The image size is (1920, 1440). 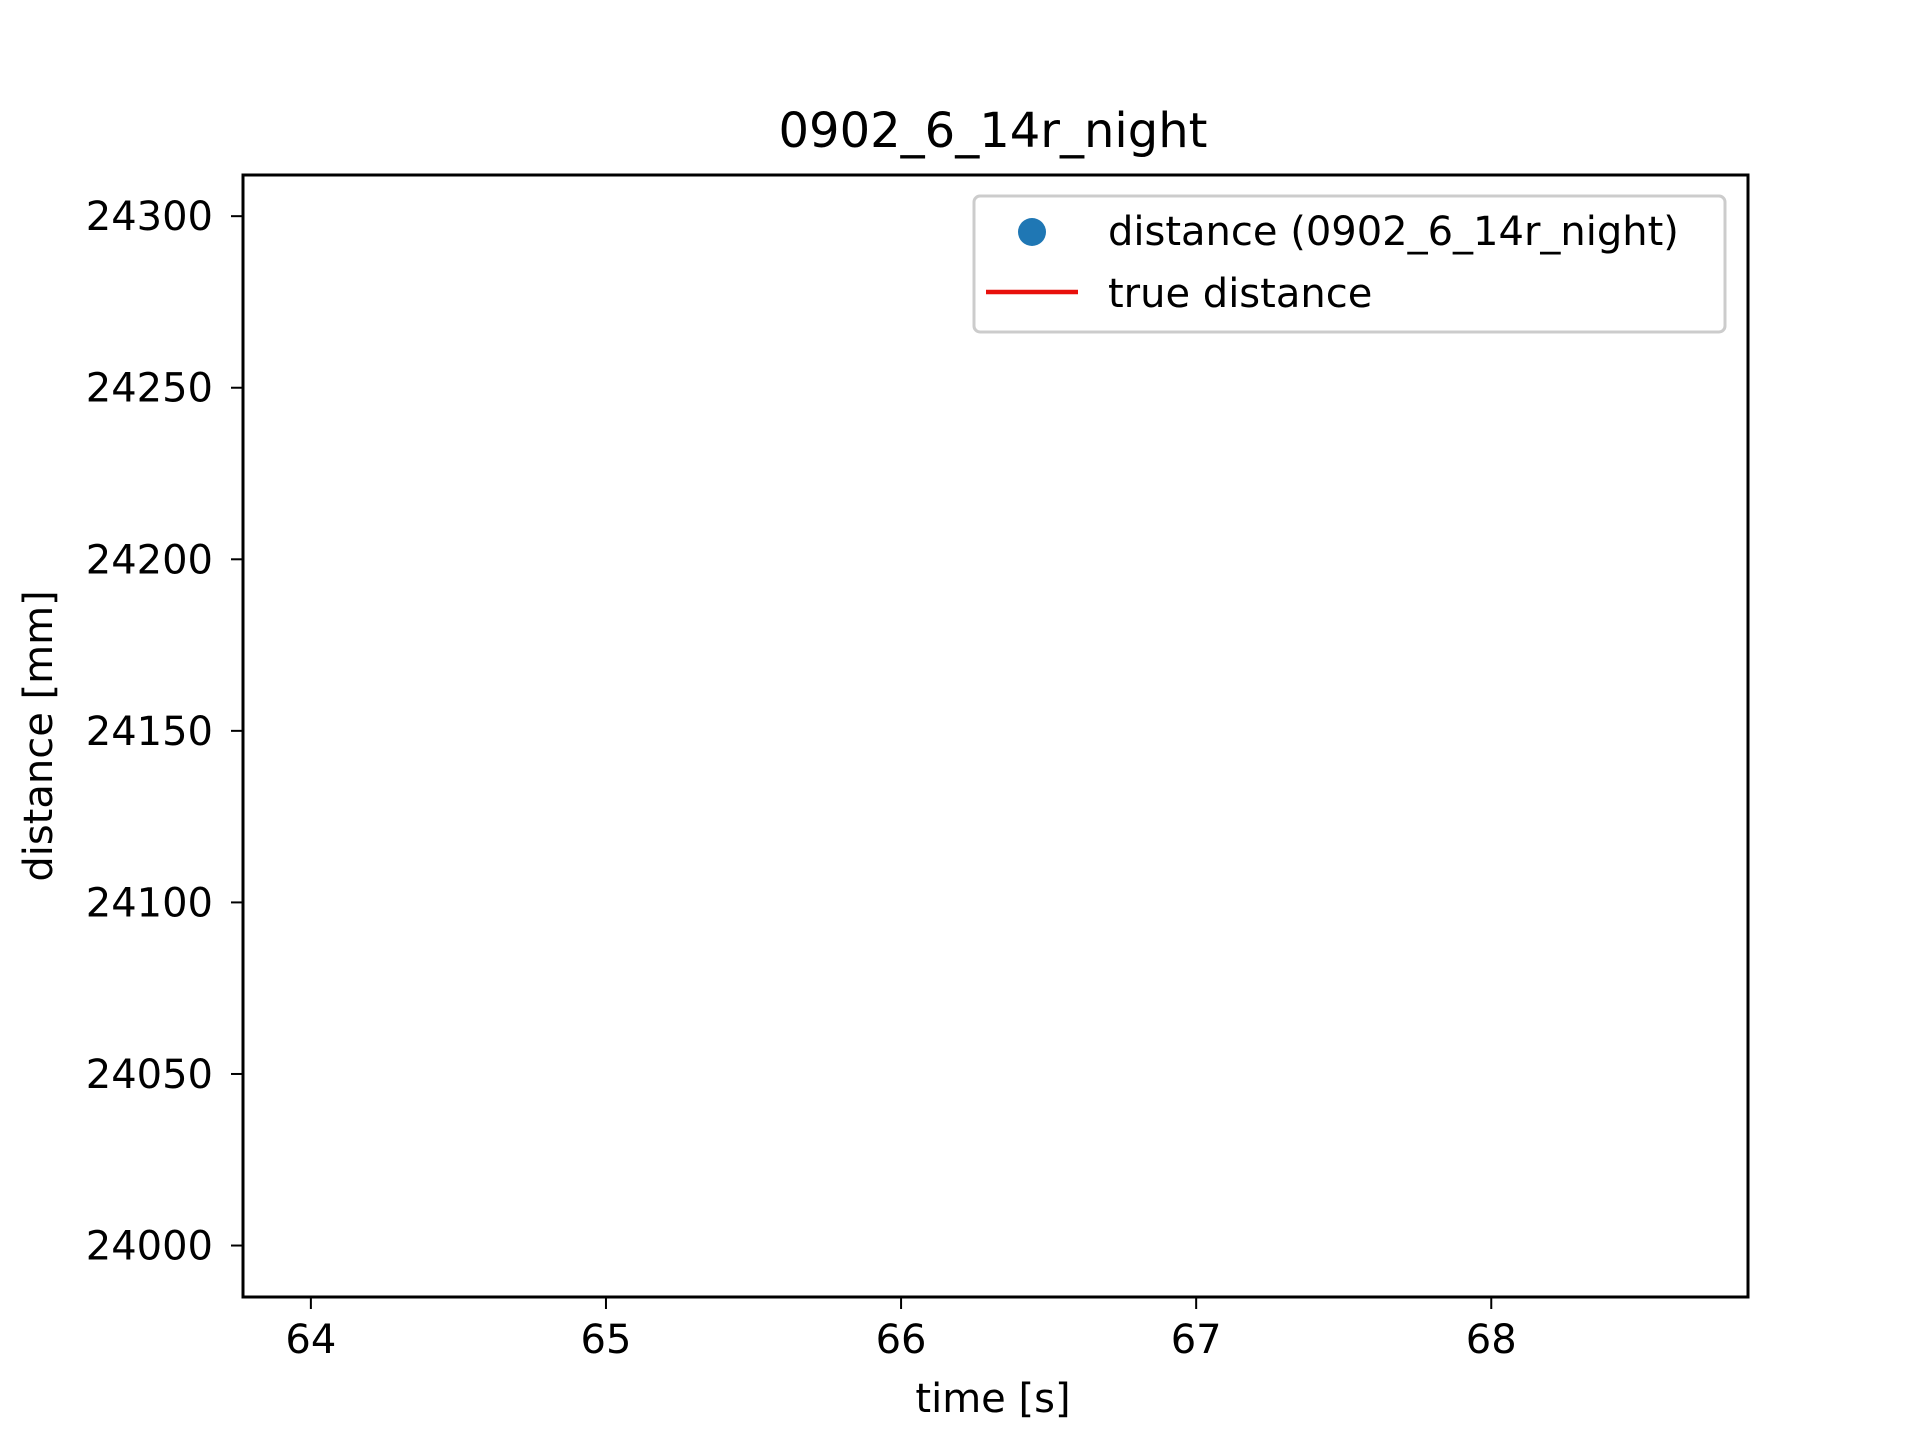 What do you see at coordinates (1240, 294) in the screenshot?
I see `legend-label-true-distance: true distance` at bounding box center [1240, 294].